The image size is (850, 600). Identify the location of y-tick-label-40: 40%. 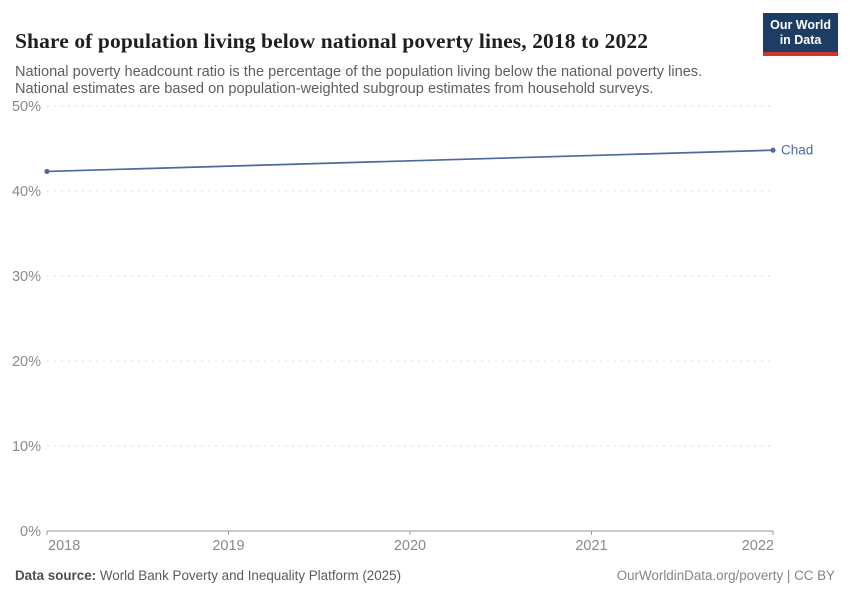
(26, 192).